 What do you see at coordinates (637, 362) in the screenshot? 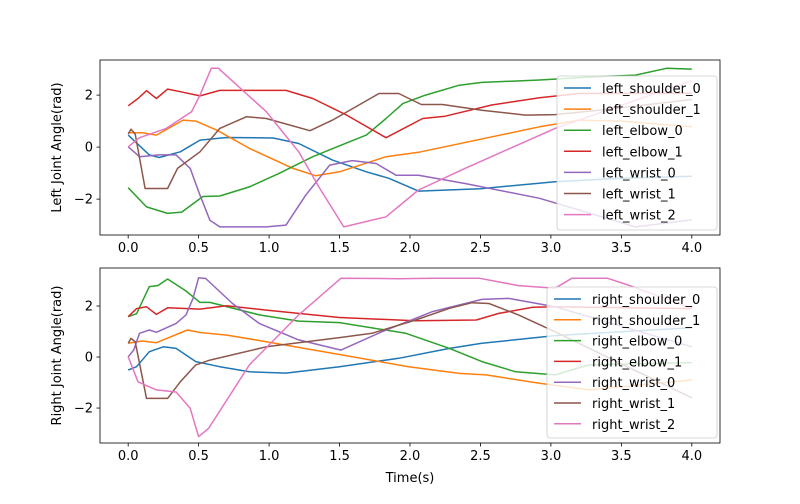
I see `legend-label: right_elbow_1` at bounding box center [637, 362].